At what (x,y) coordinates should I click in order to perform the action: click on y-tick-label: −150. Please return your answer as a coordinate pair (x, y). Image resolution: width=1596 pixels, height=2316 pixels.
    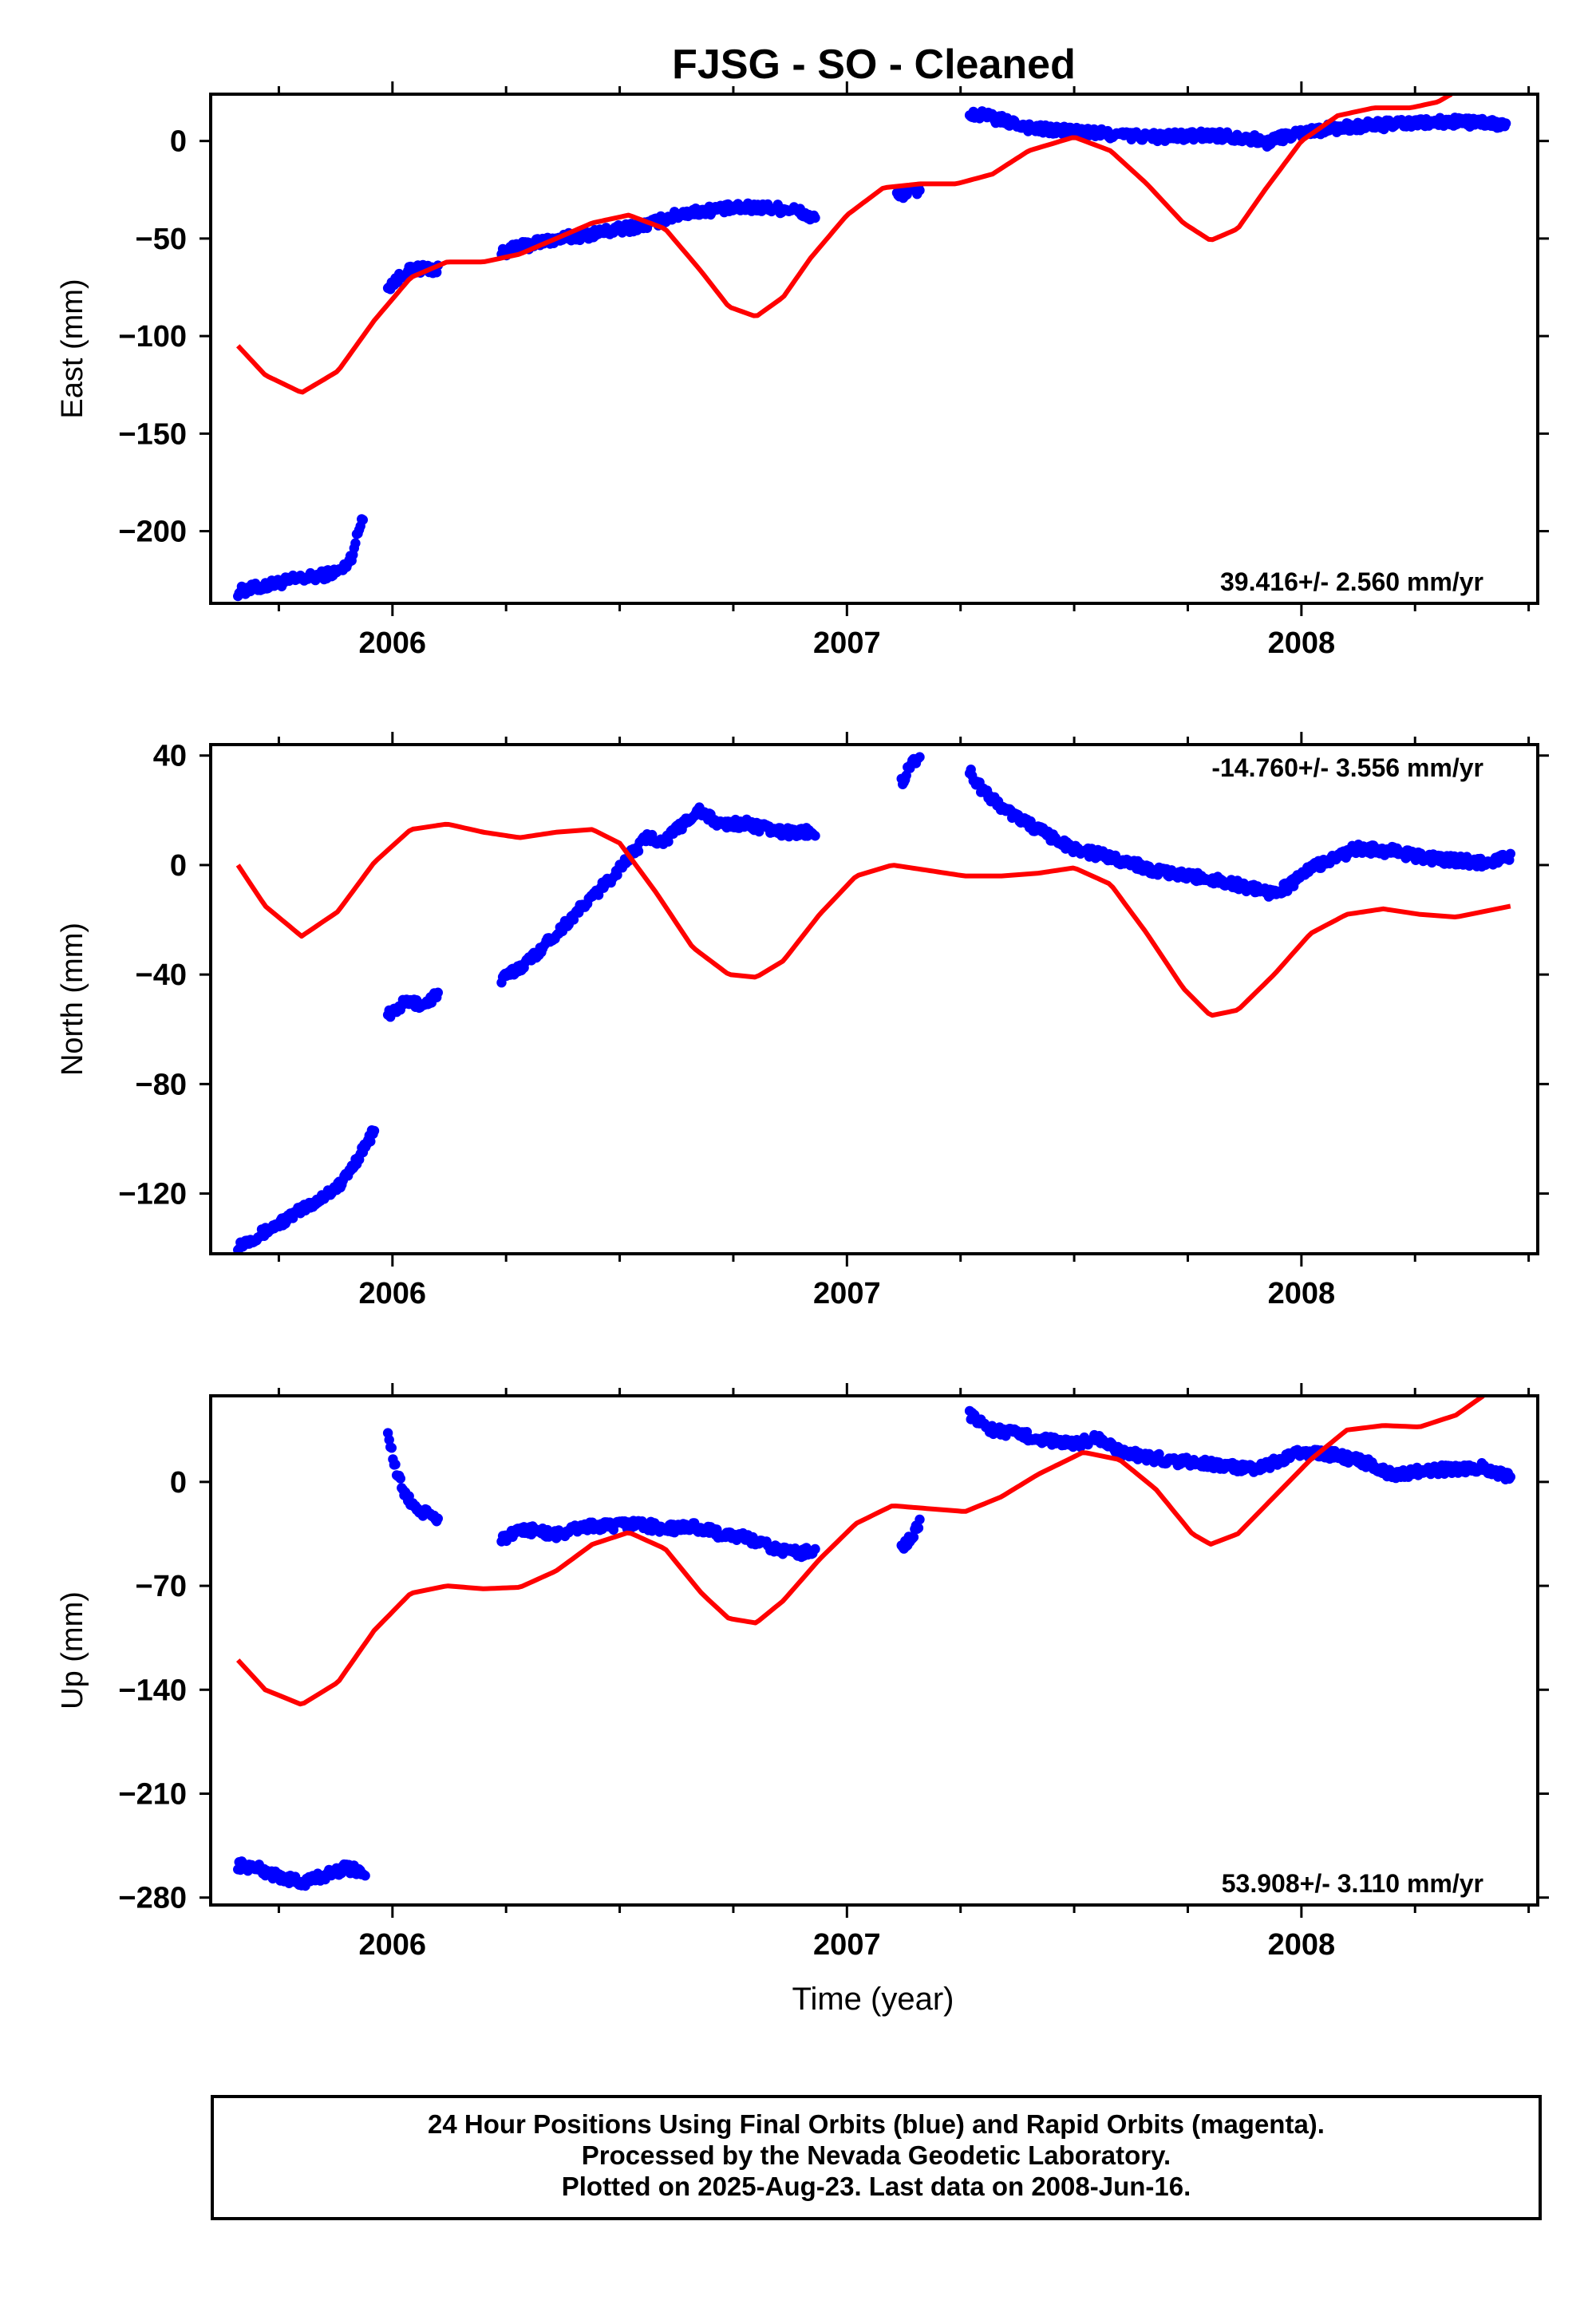
    Looking at the image, I should click on (152, 434).